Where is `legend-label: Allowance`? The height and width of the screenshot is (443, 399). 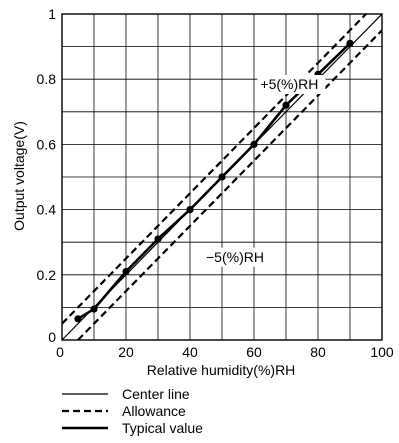 legend-label: Allowance is located at coordinates (154, 411).